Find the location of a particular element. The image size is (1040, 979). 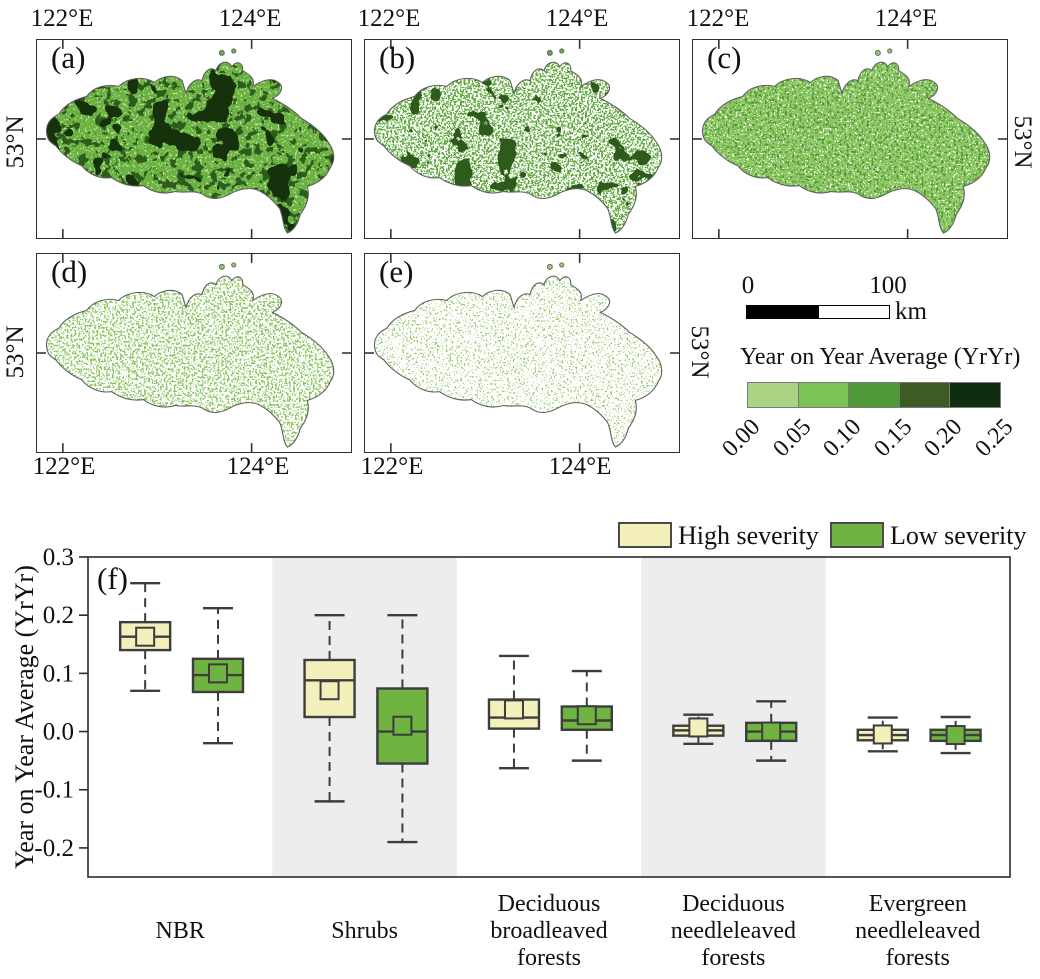

y-tick-label: 0.2 is located at coordinates (58, 615).